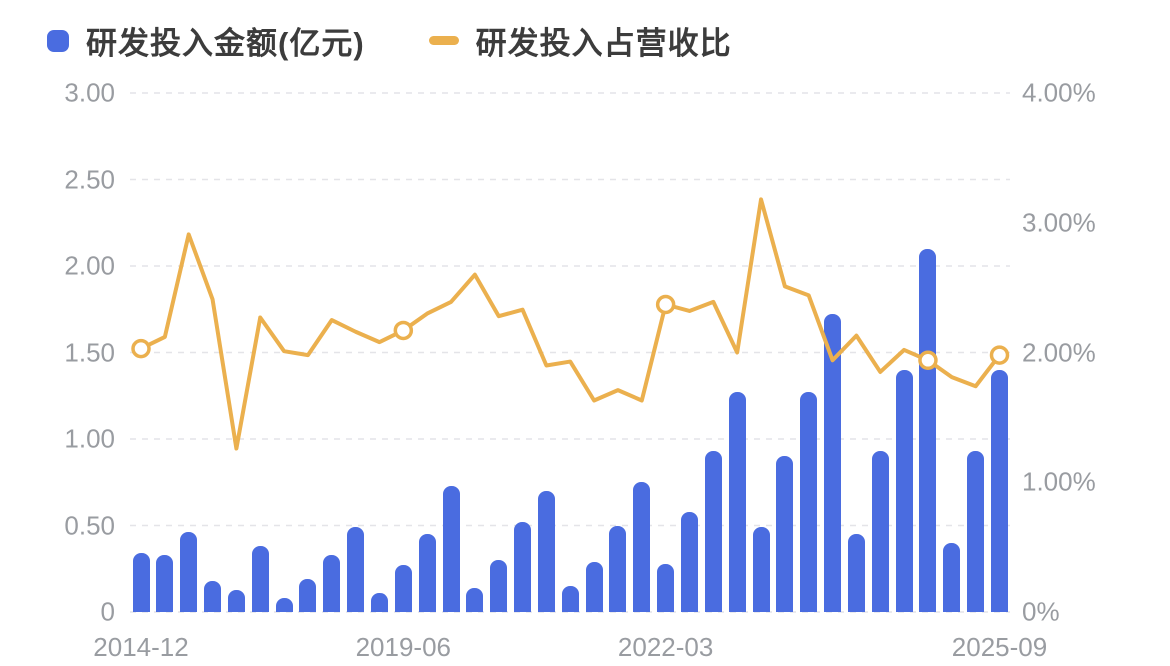 This screenshot has width=1170, height=666. I want to click on legend-label-bar: 研发投入金额(亿元), so click(225, 43).